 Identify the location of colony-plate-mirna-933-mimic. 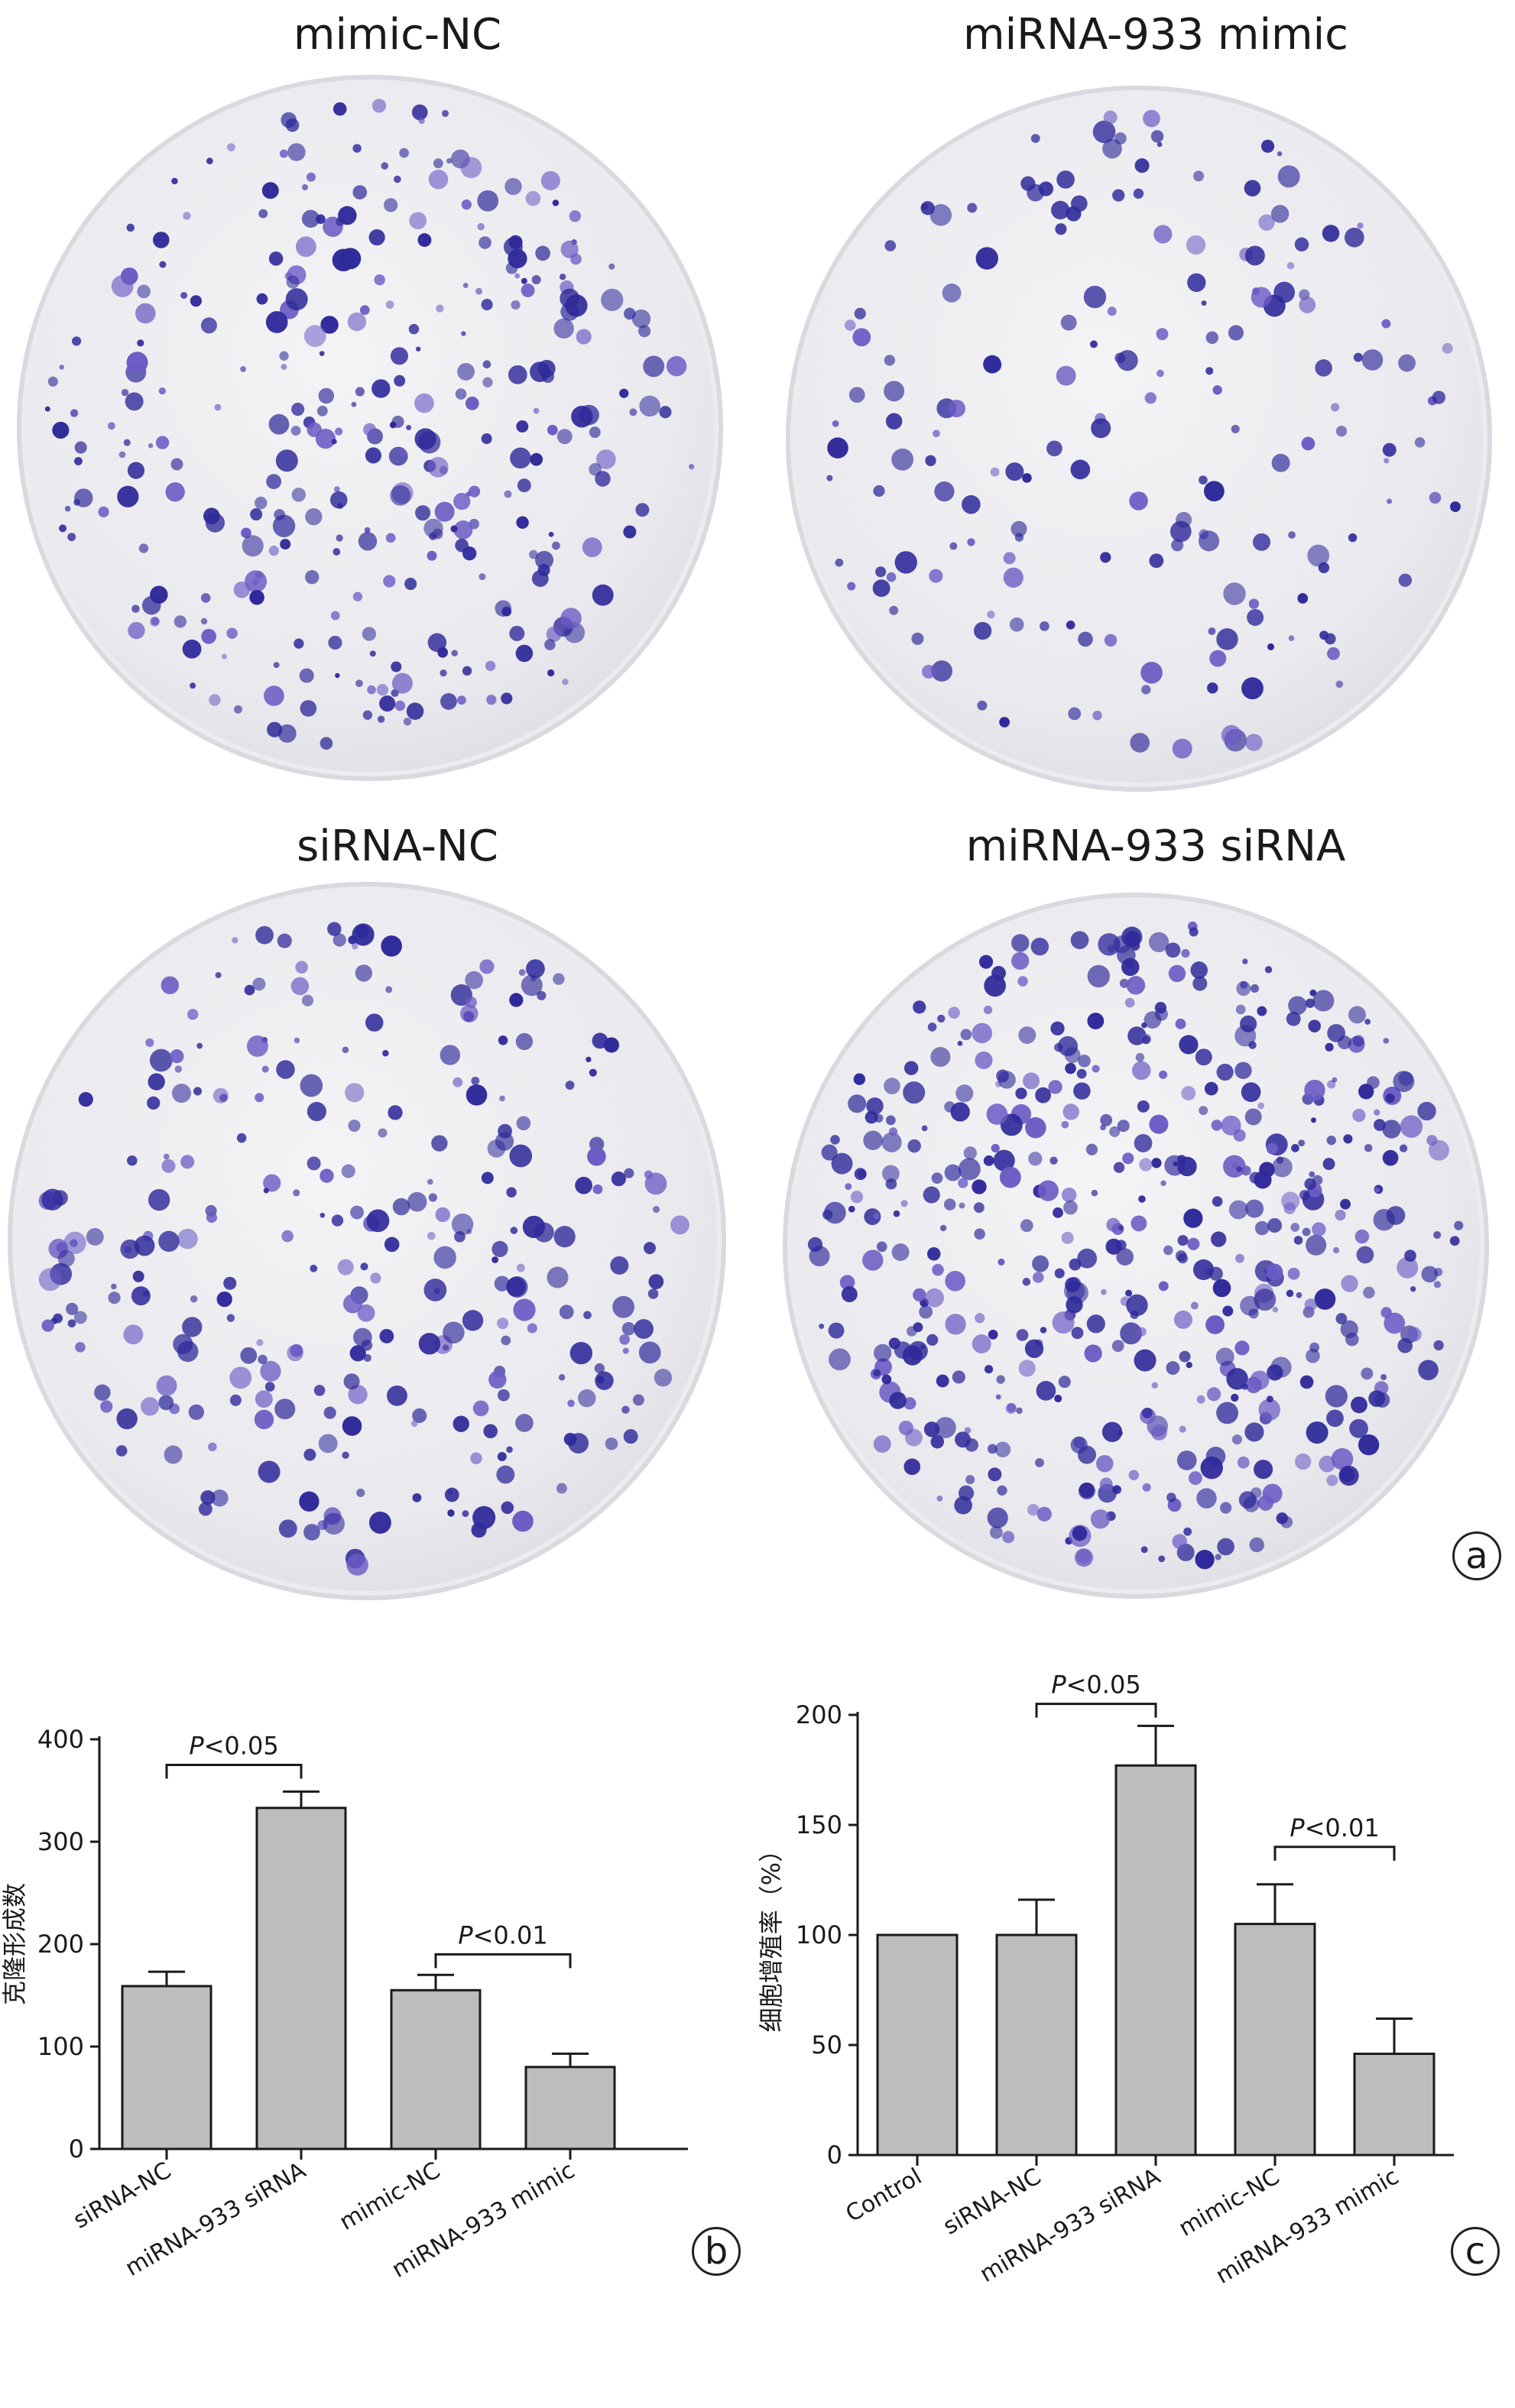
(1139, 439).